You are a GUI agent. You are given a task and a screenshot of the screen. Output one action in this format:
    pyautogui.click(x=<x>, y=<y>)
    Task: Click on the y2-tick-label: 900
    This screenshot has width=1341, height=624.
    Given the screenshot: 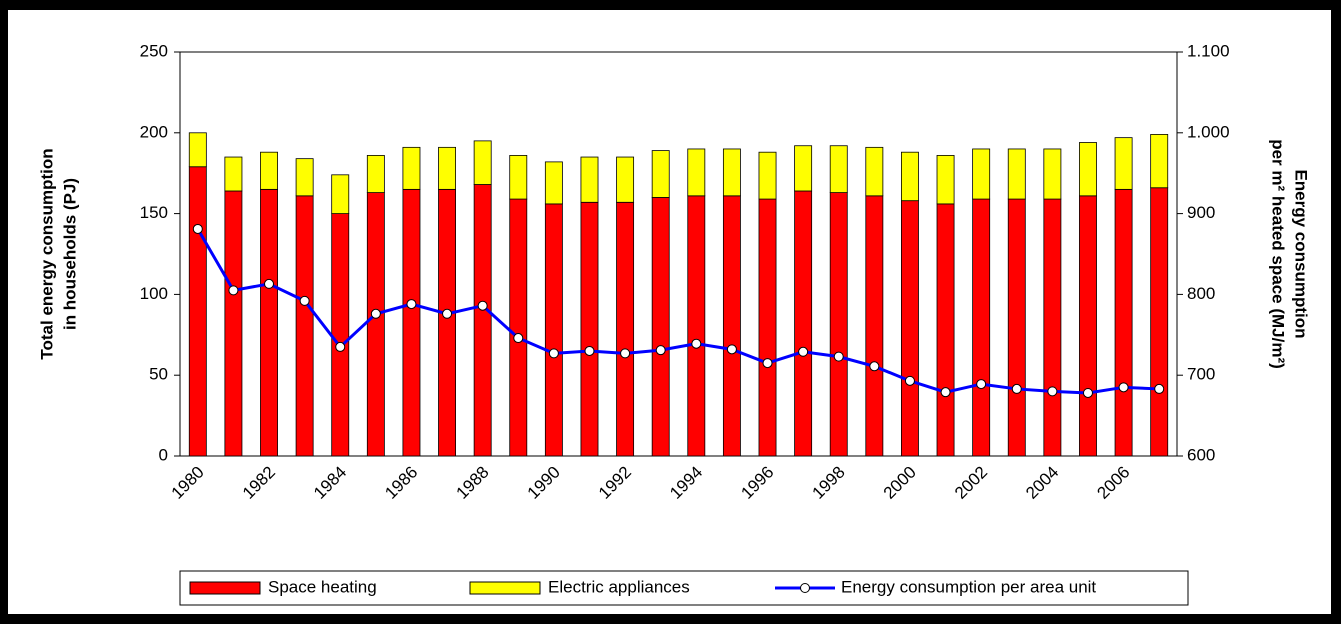 What is the action you would take?
    pyautogui.click(x=1201, y=212)
    